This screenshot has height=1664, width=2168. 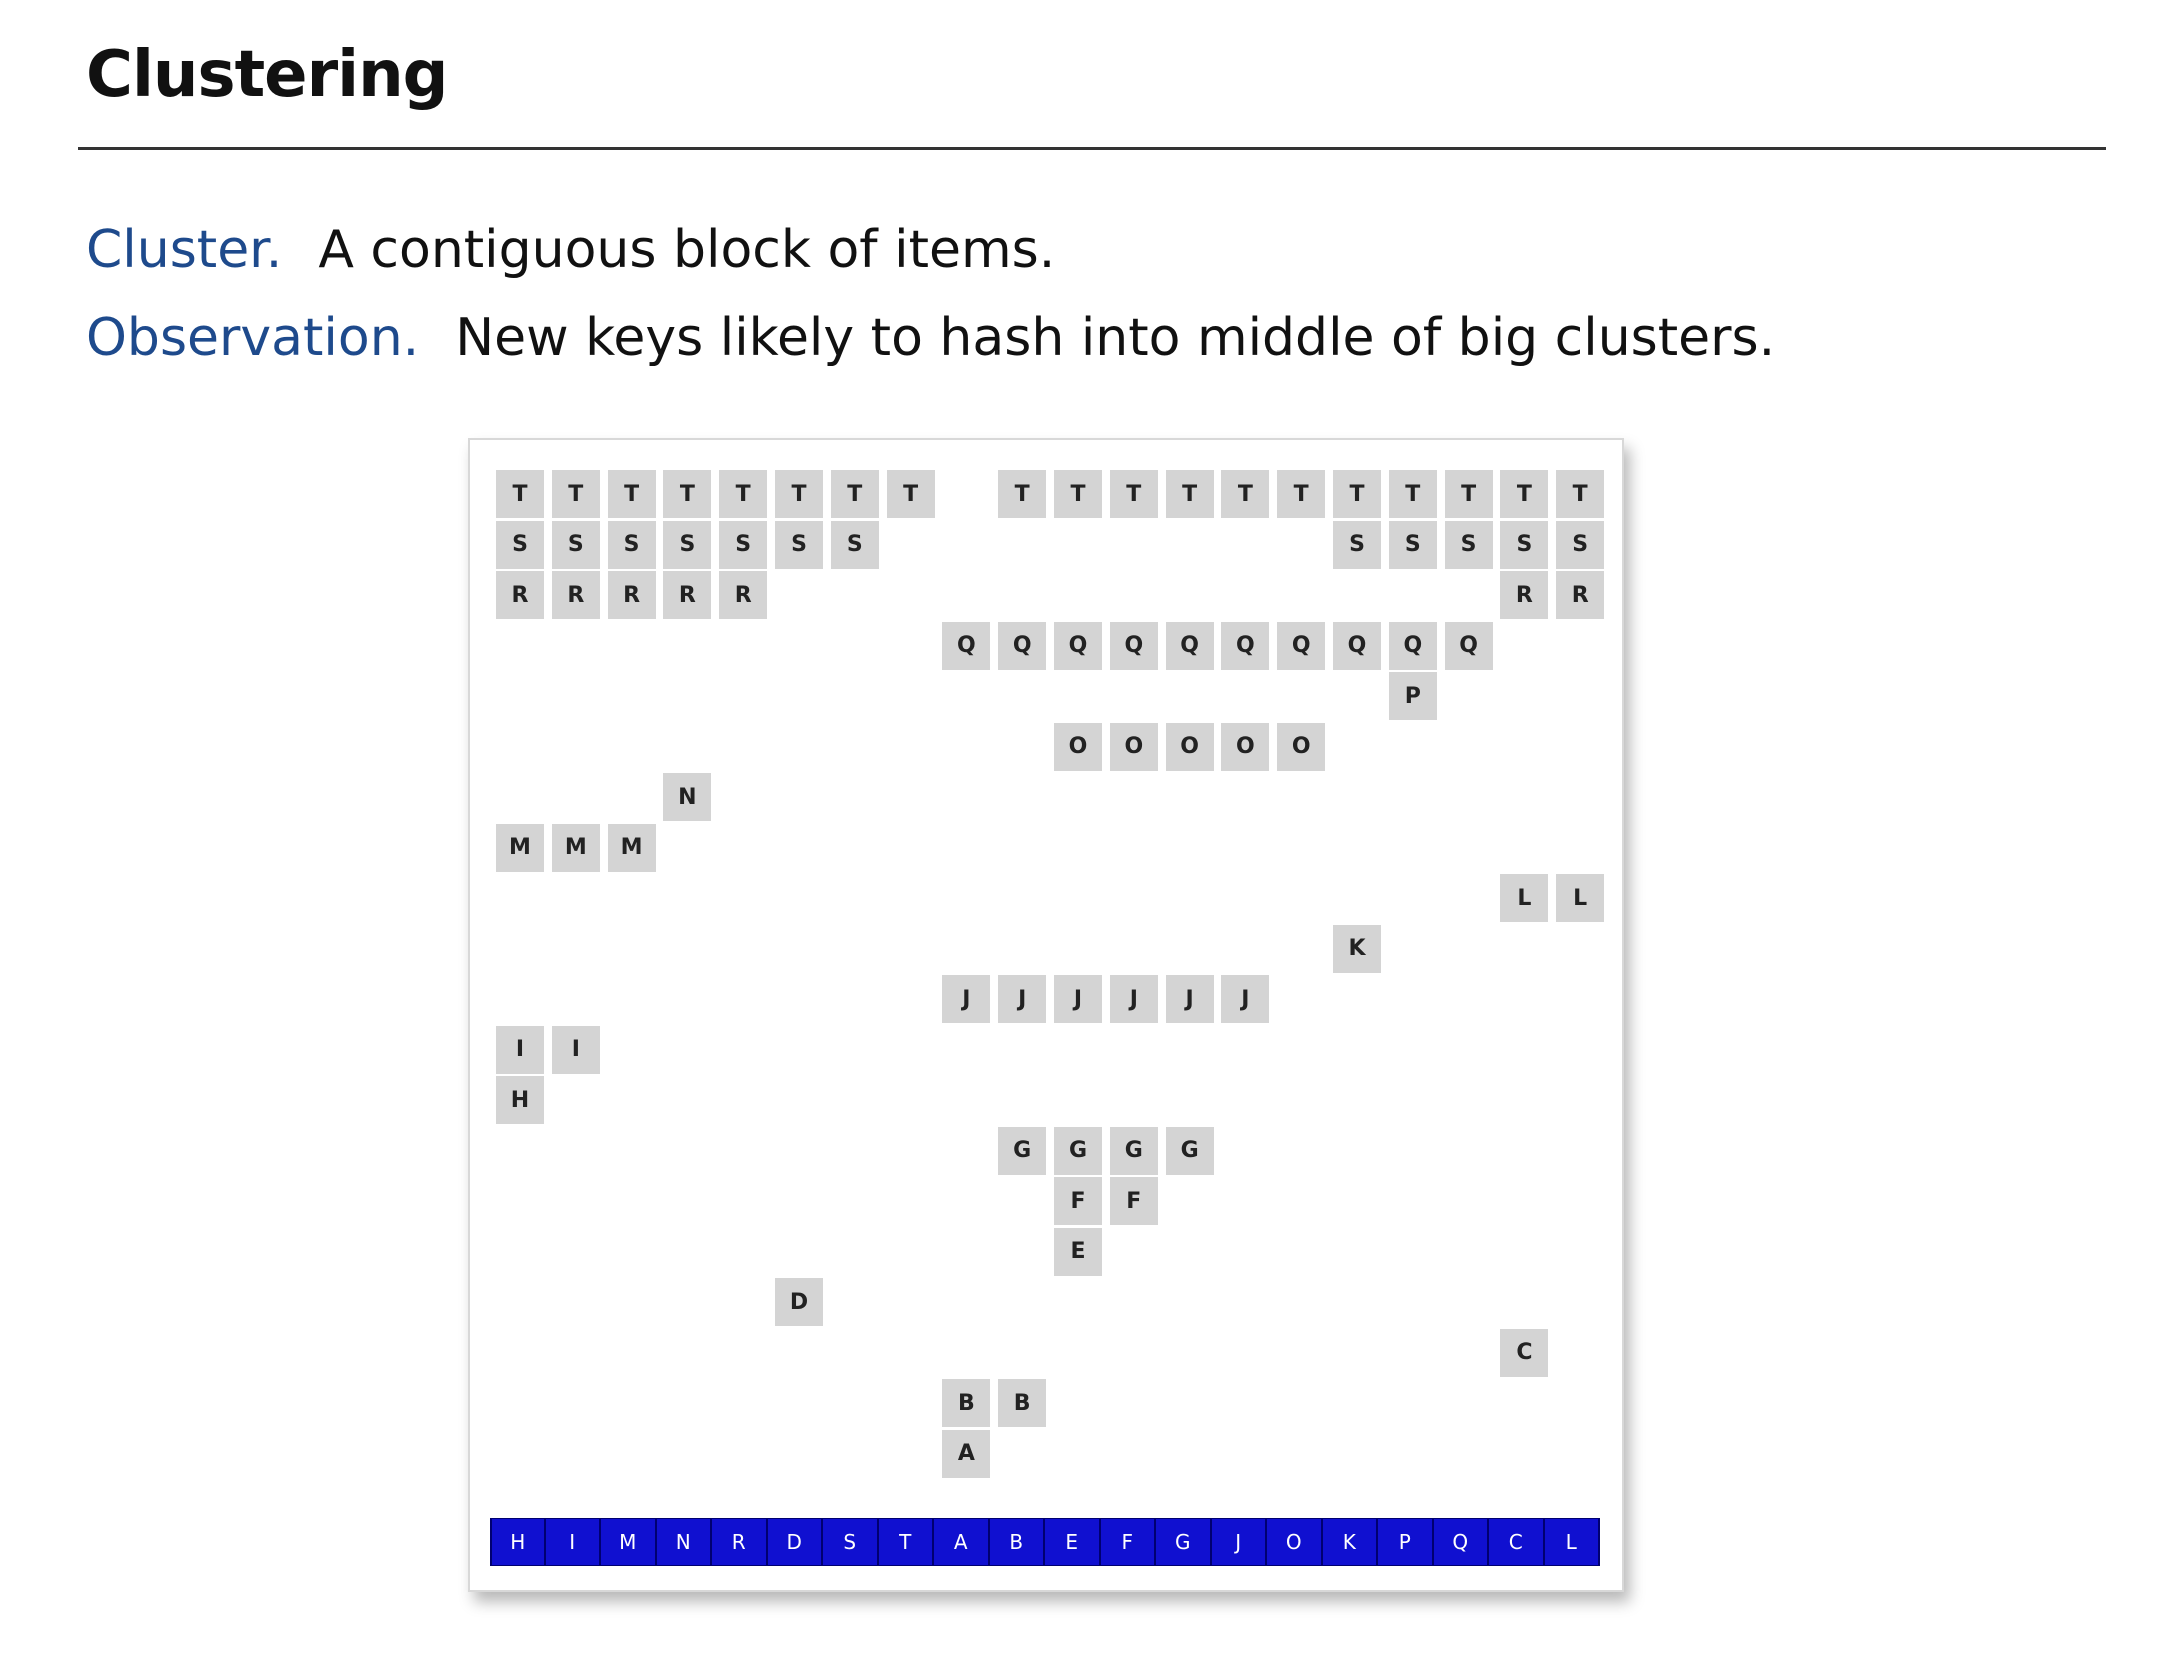 I want to click on cell-k-15: K, so click(x=1357, y=948).